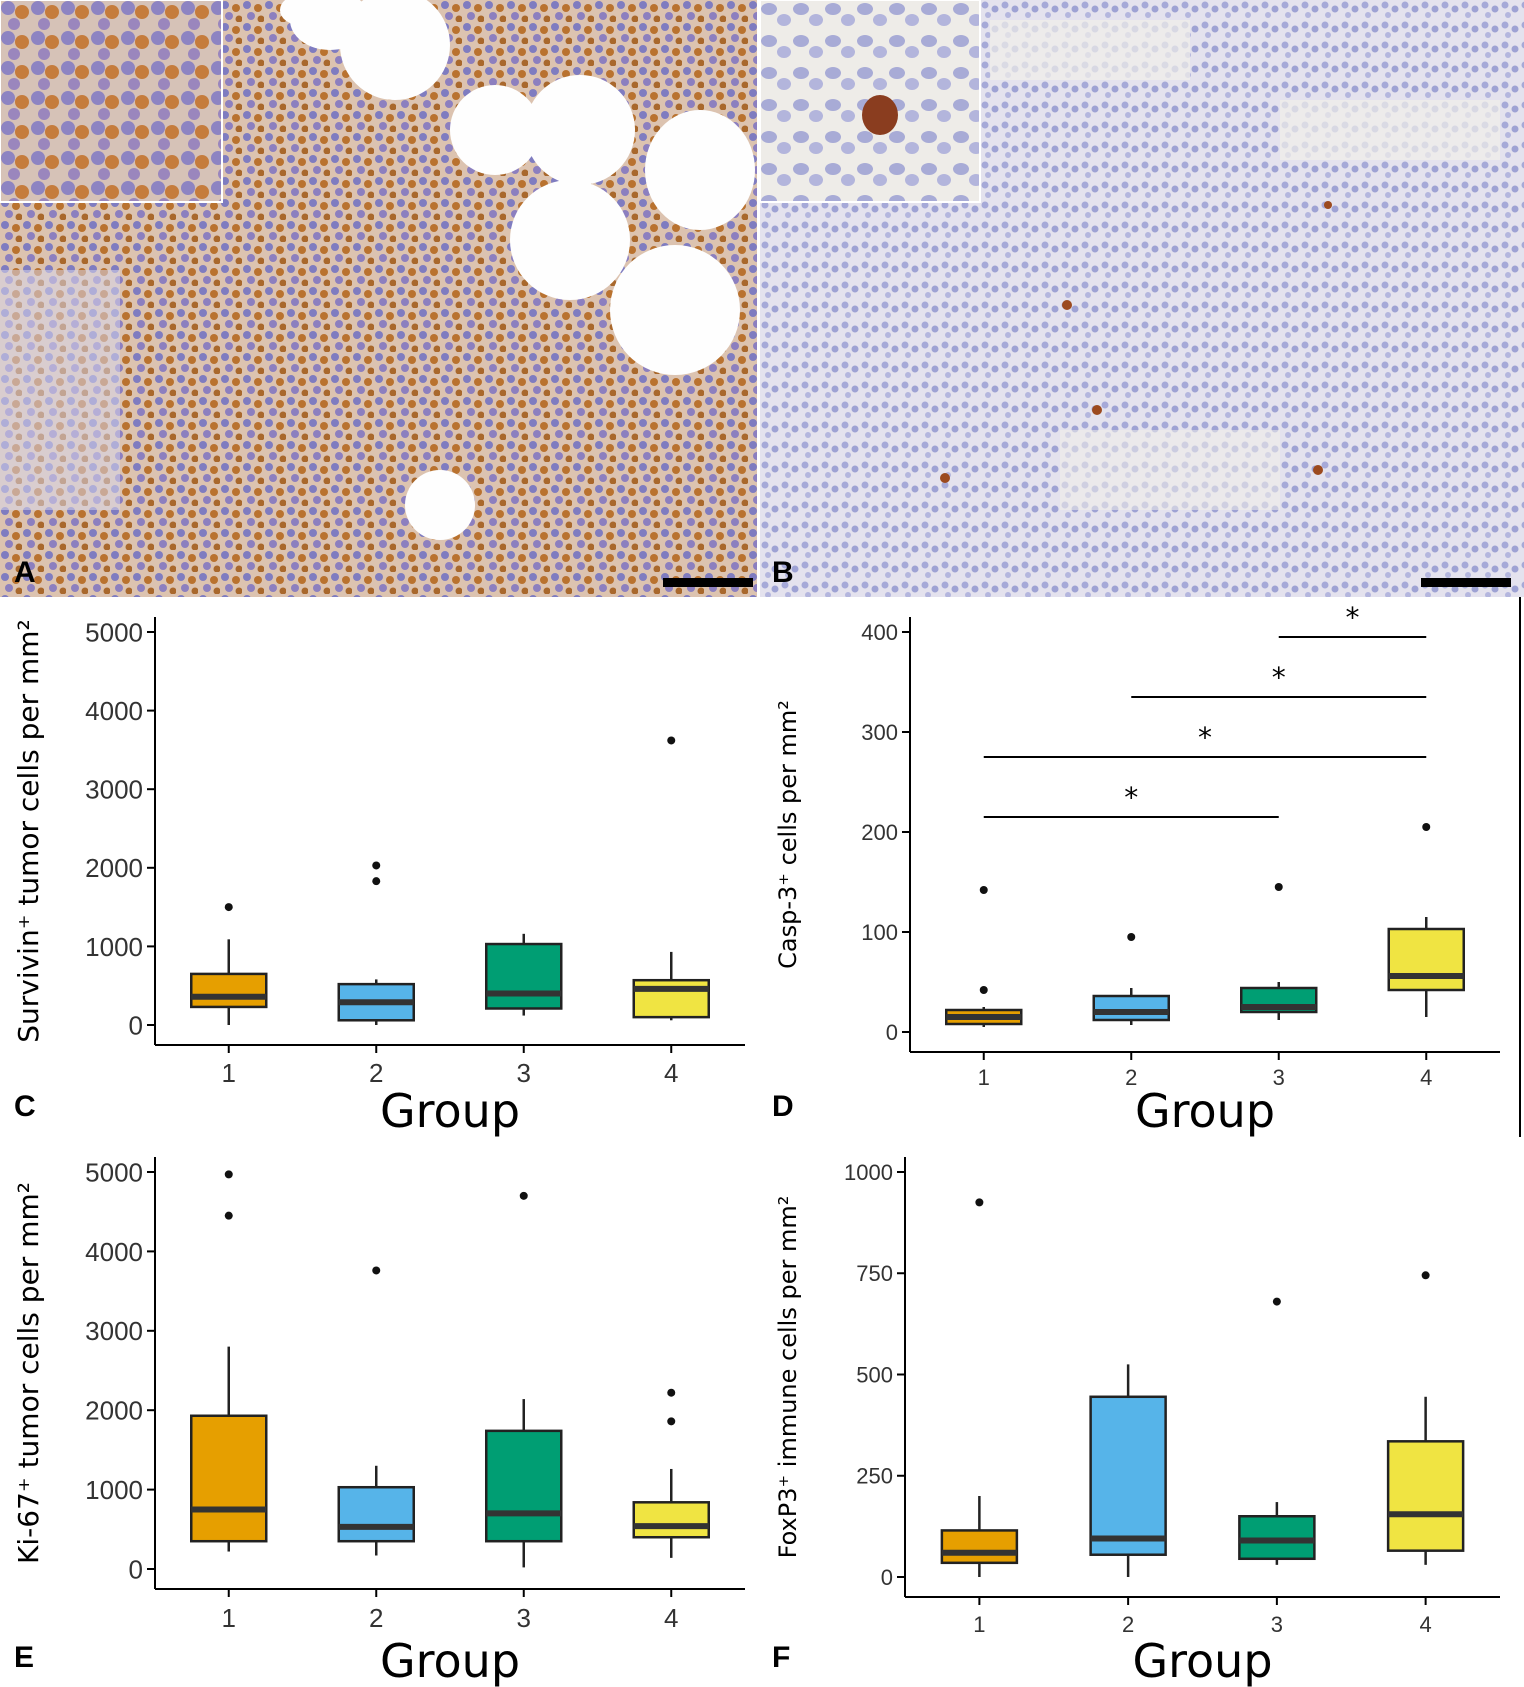  What do you see at coordinates (781, 1657) in the screenshot?
I see `panel-letter-f: F` at bounding box center [781, 1657].